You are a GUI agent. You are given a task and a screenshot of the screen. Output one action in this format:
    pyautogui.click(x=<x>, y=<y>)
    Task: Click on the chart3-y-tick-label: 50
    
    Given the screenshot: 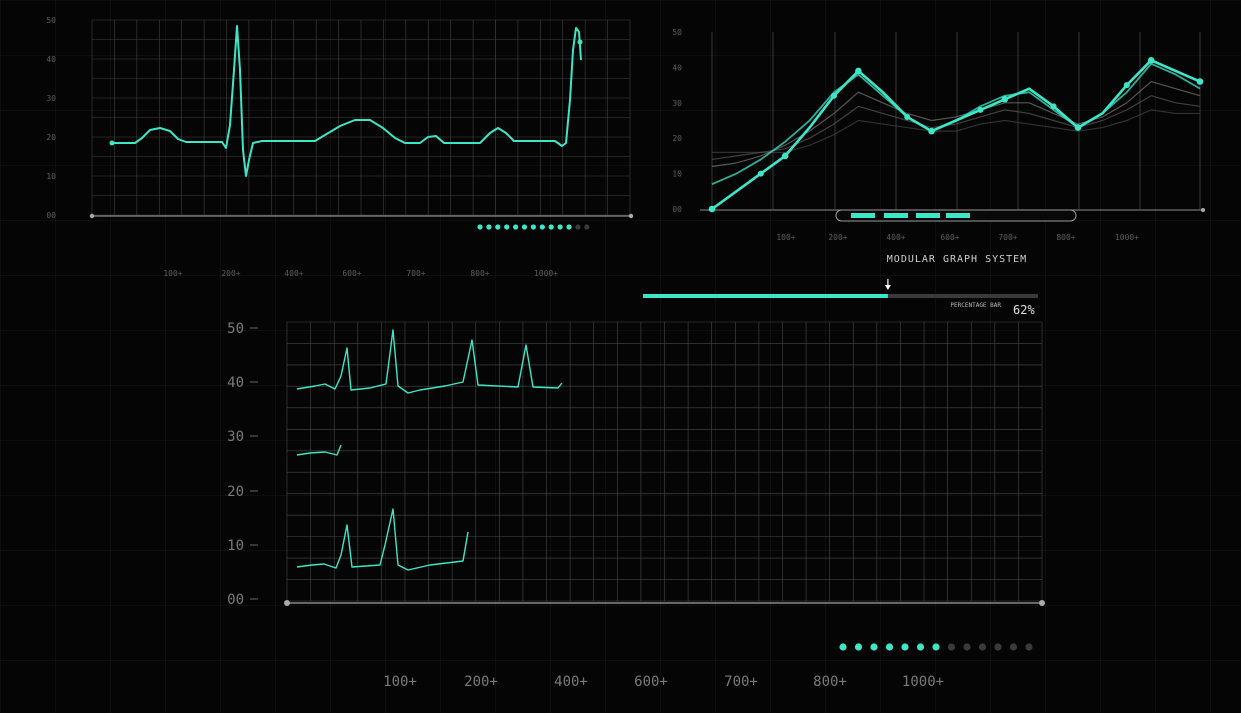 What is the action you would take?
    pyautogui.click(x=235, y=329)
    